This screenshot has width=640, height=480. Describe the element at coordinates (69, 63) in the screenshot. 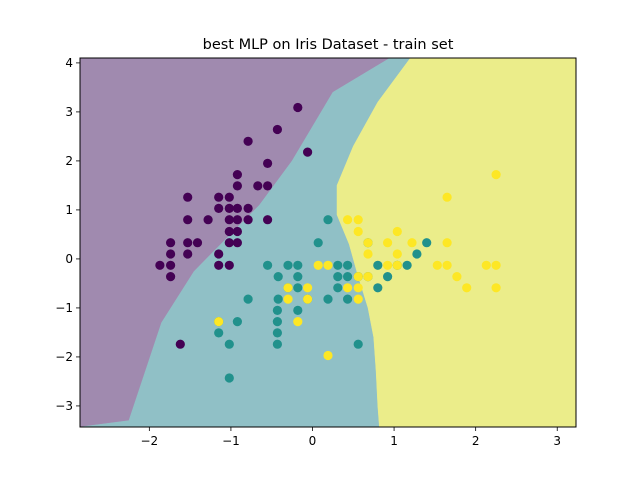

I see `y-tick-label: 4` at that location.